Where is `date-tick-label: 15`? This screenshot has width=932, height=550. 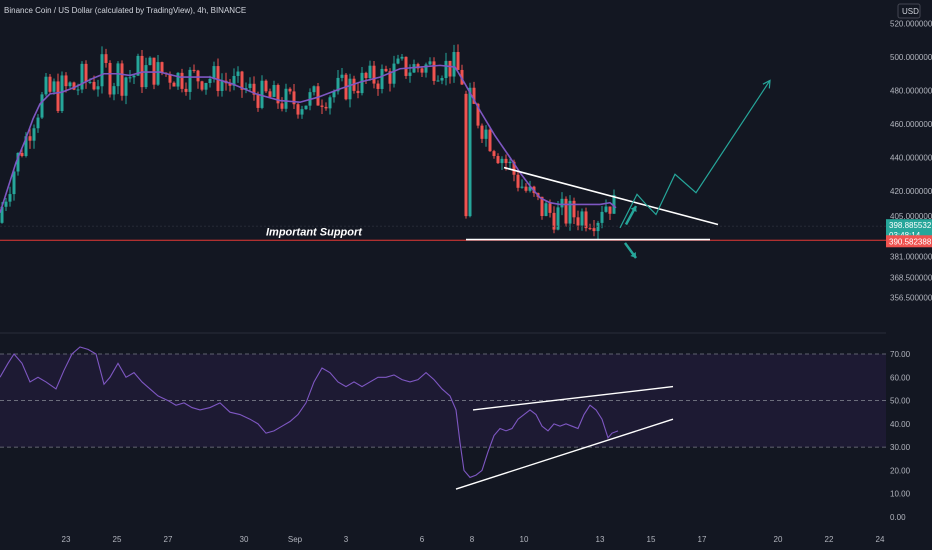 date-tick-label: 15 is located at coordinates (651, 539).